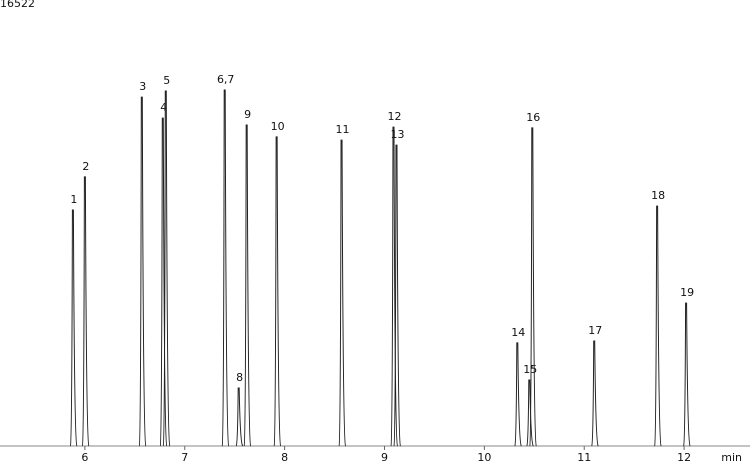 The image size is (750, 464). I want to click on peak-label: 1, so click(73, 199).